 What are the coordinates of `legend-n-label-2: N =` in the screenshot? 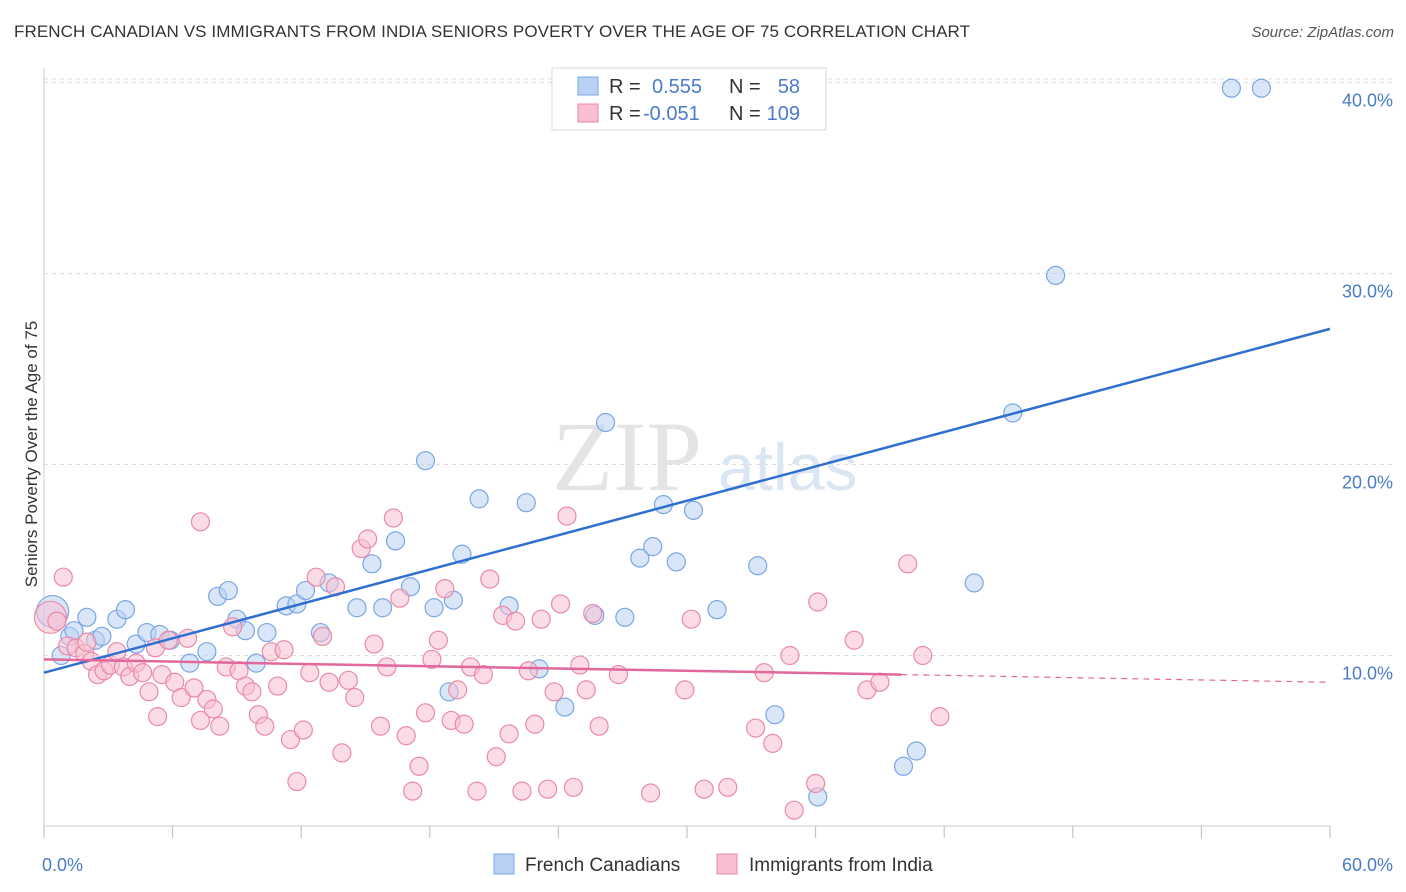 It's located at (745, 114).